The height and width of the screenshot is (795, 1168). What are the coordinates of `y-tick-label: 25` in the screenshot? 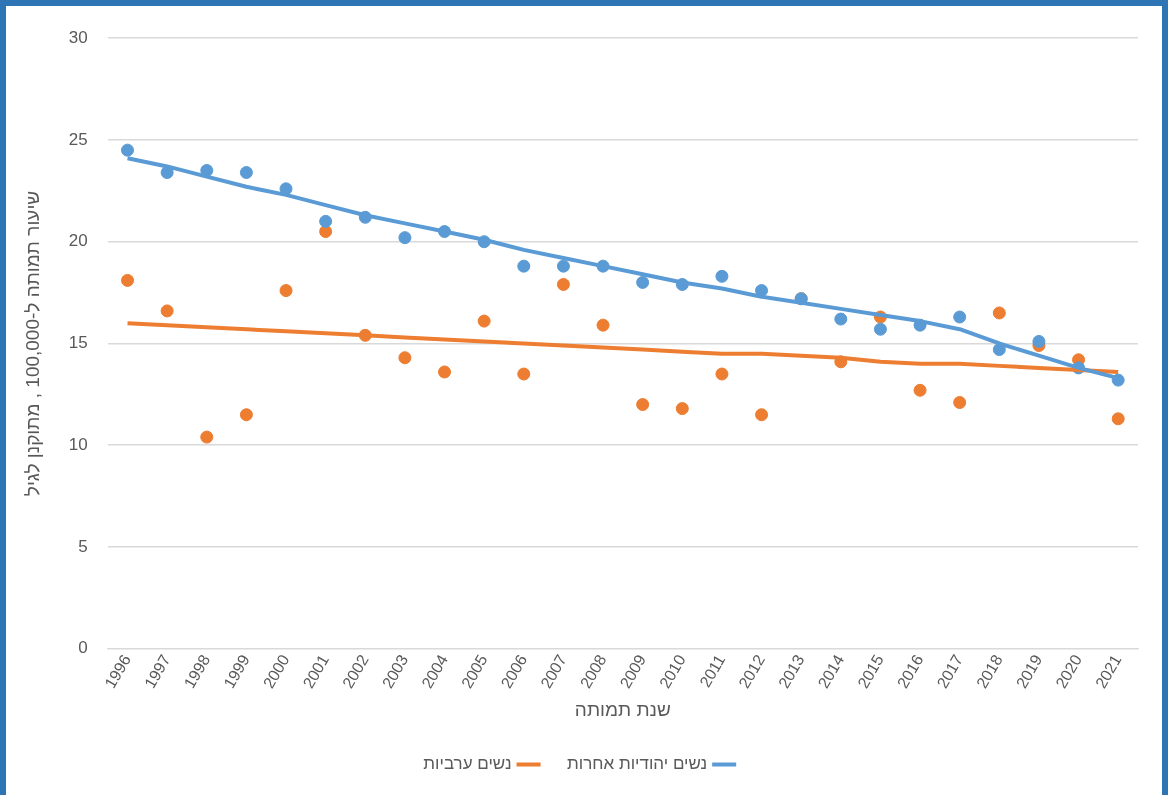 It's located at (78, 139).